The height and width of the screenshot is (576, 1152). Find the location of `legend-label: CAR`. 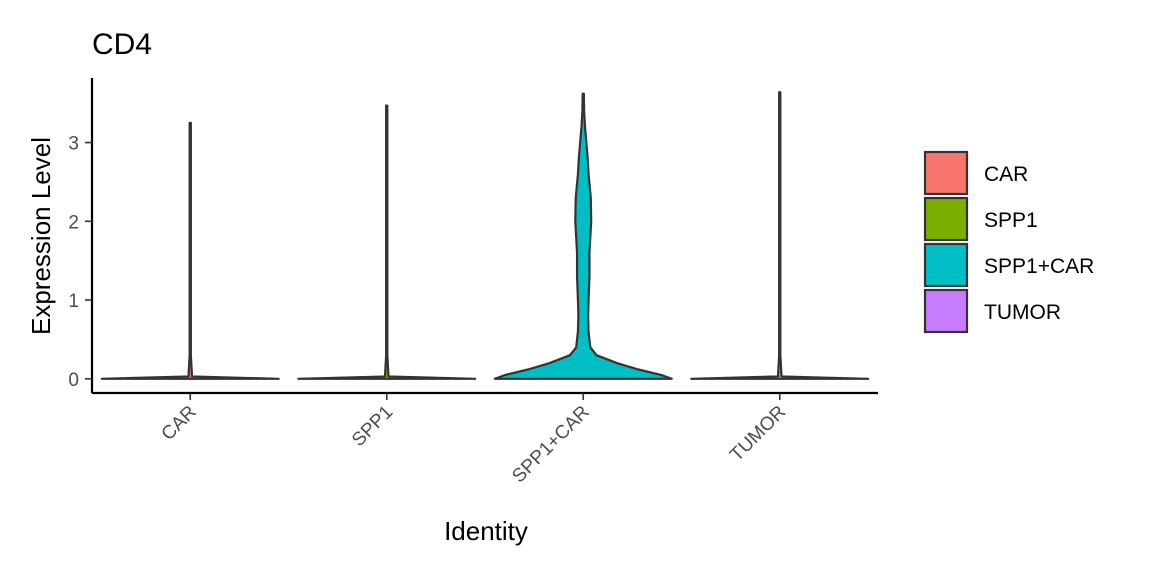

legend-label: CAR is located at coordinates (1006, 174).